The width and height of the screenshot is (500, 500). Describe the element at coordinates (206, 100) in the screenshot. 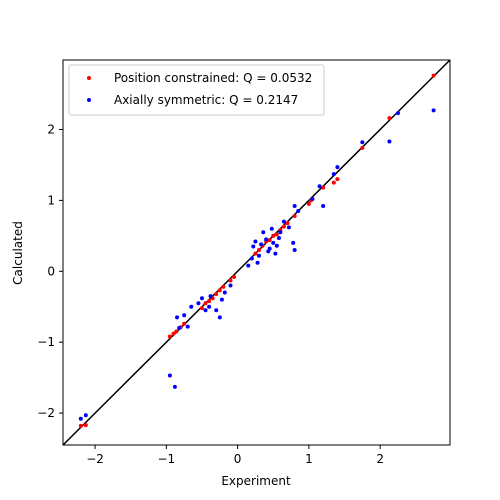

I see `legend-label-axially-symmetric: Axially symmetric: Q = 0.2147` at that location.